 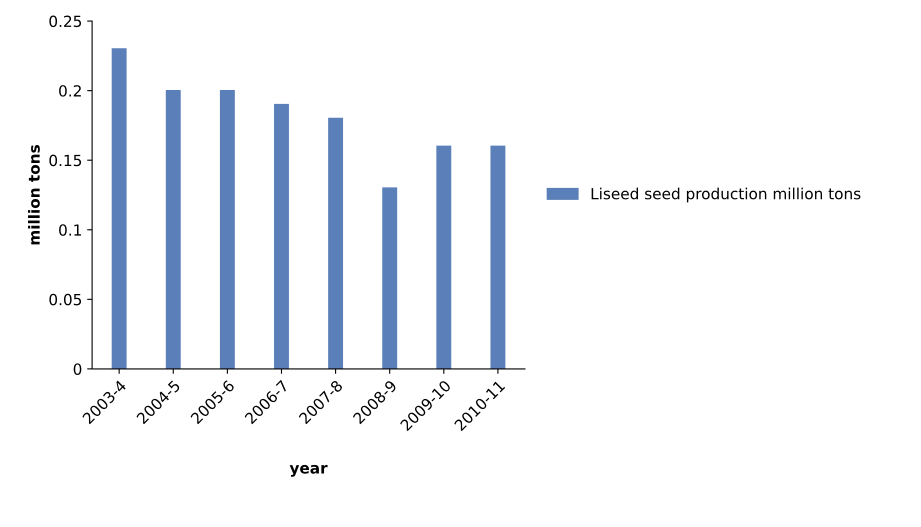 I want to click on y-tick-label: 0.15, so click(x=65, y=160).